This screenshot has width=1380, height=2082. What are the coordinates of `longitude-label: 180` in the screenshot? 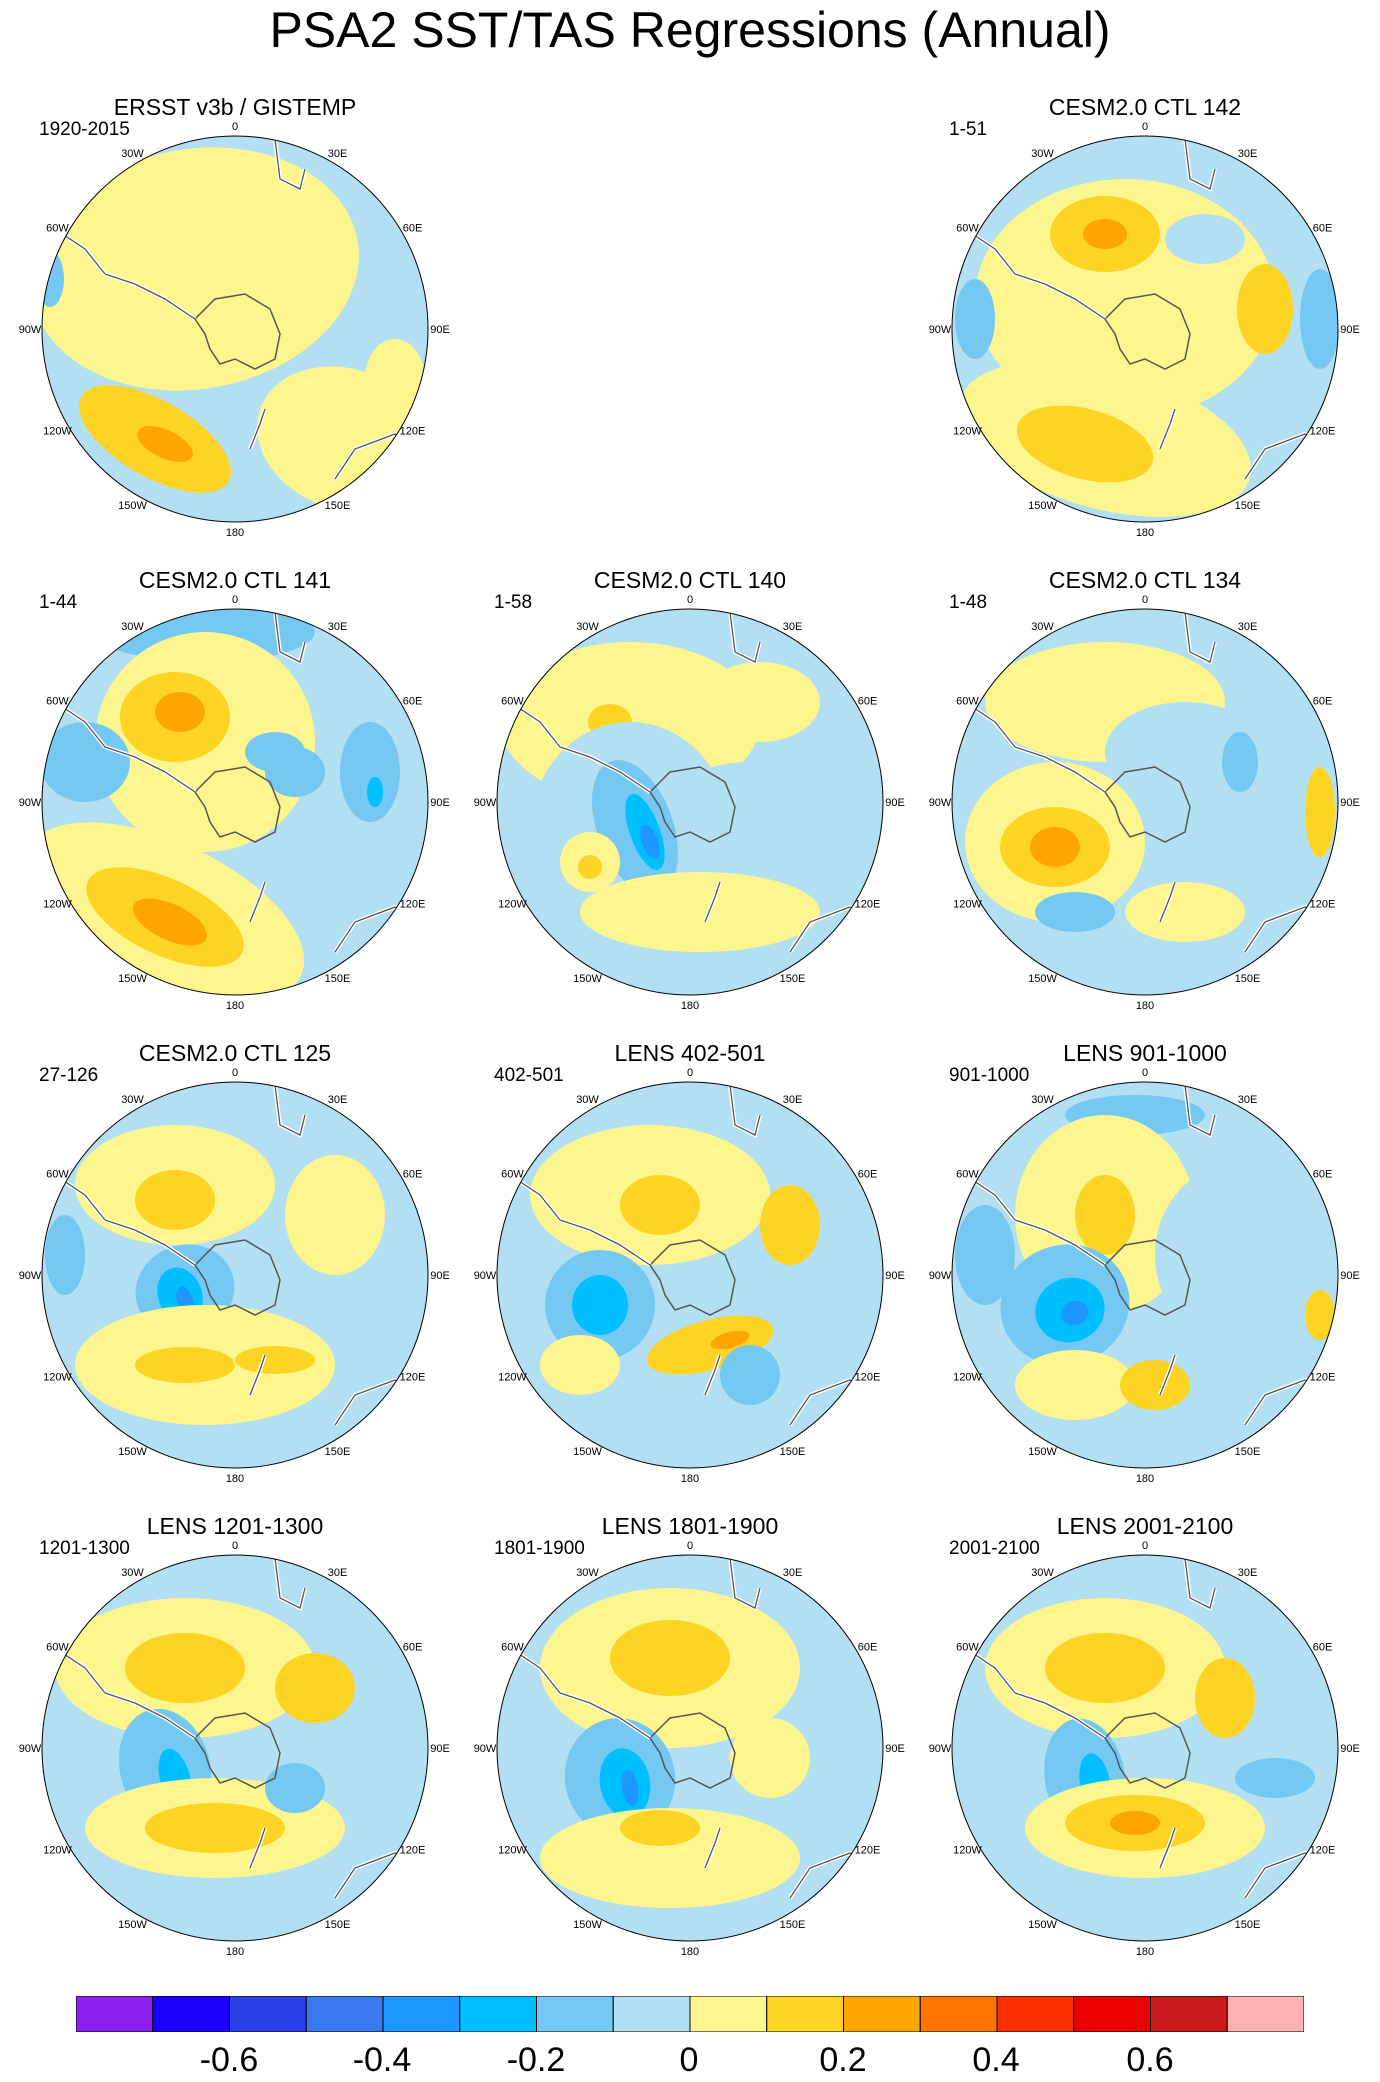 It's located at (690, 1006).